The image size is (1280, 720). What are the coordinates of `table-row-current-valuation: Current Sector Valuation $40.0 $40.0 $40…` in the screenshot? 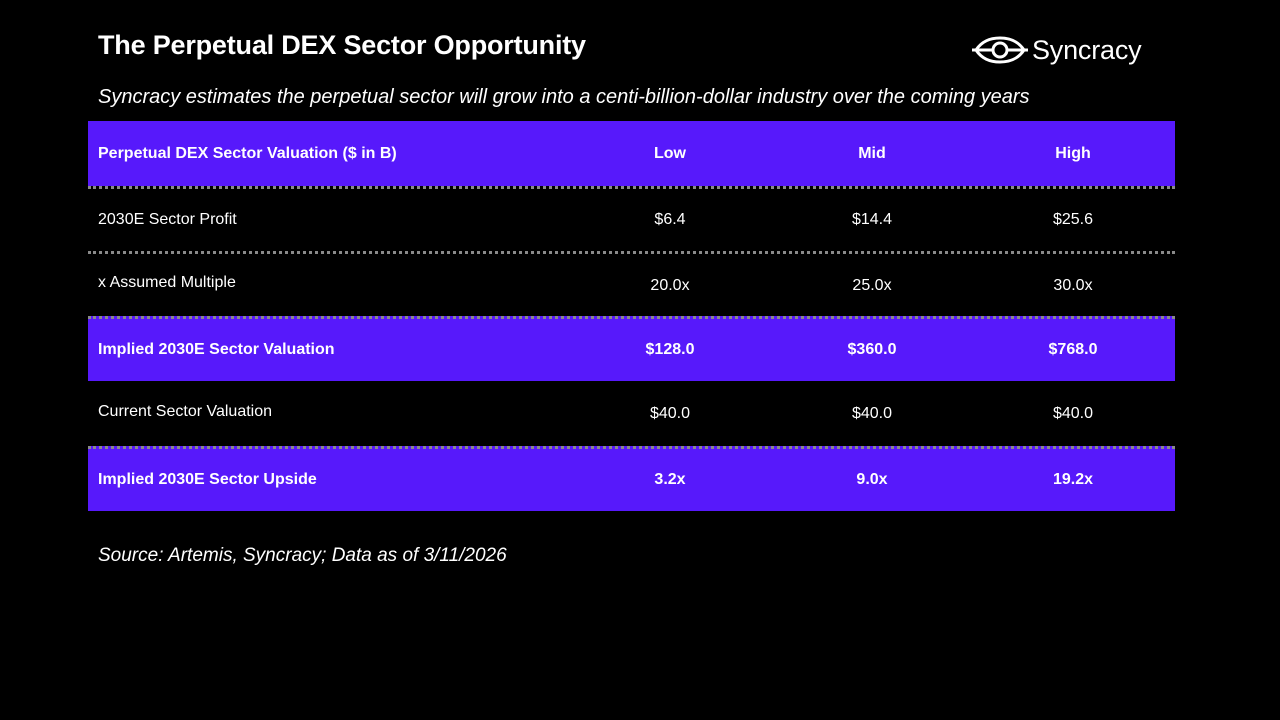 It's located at (631, 413).